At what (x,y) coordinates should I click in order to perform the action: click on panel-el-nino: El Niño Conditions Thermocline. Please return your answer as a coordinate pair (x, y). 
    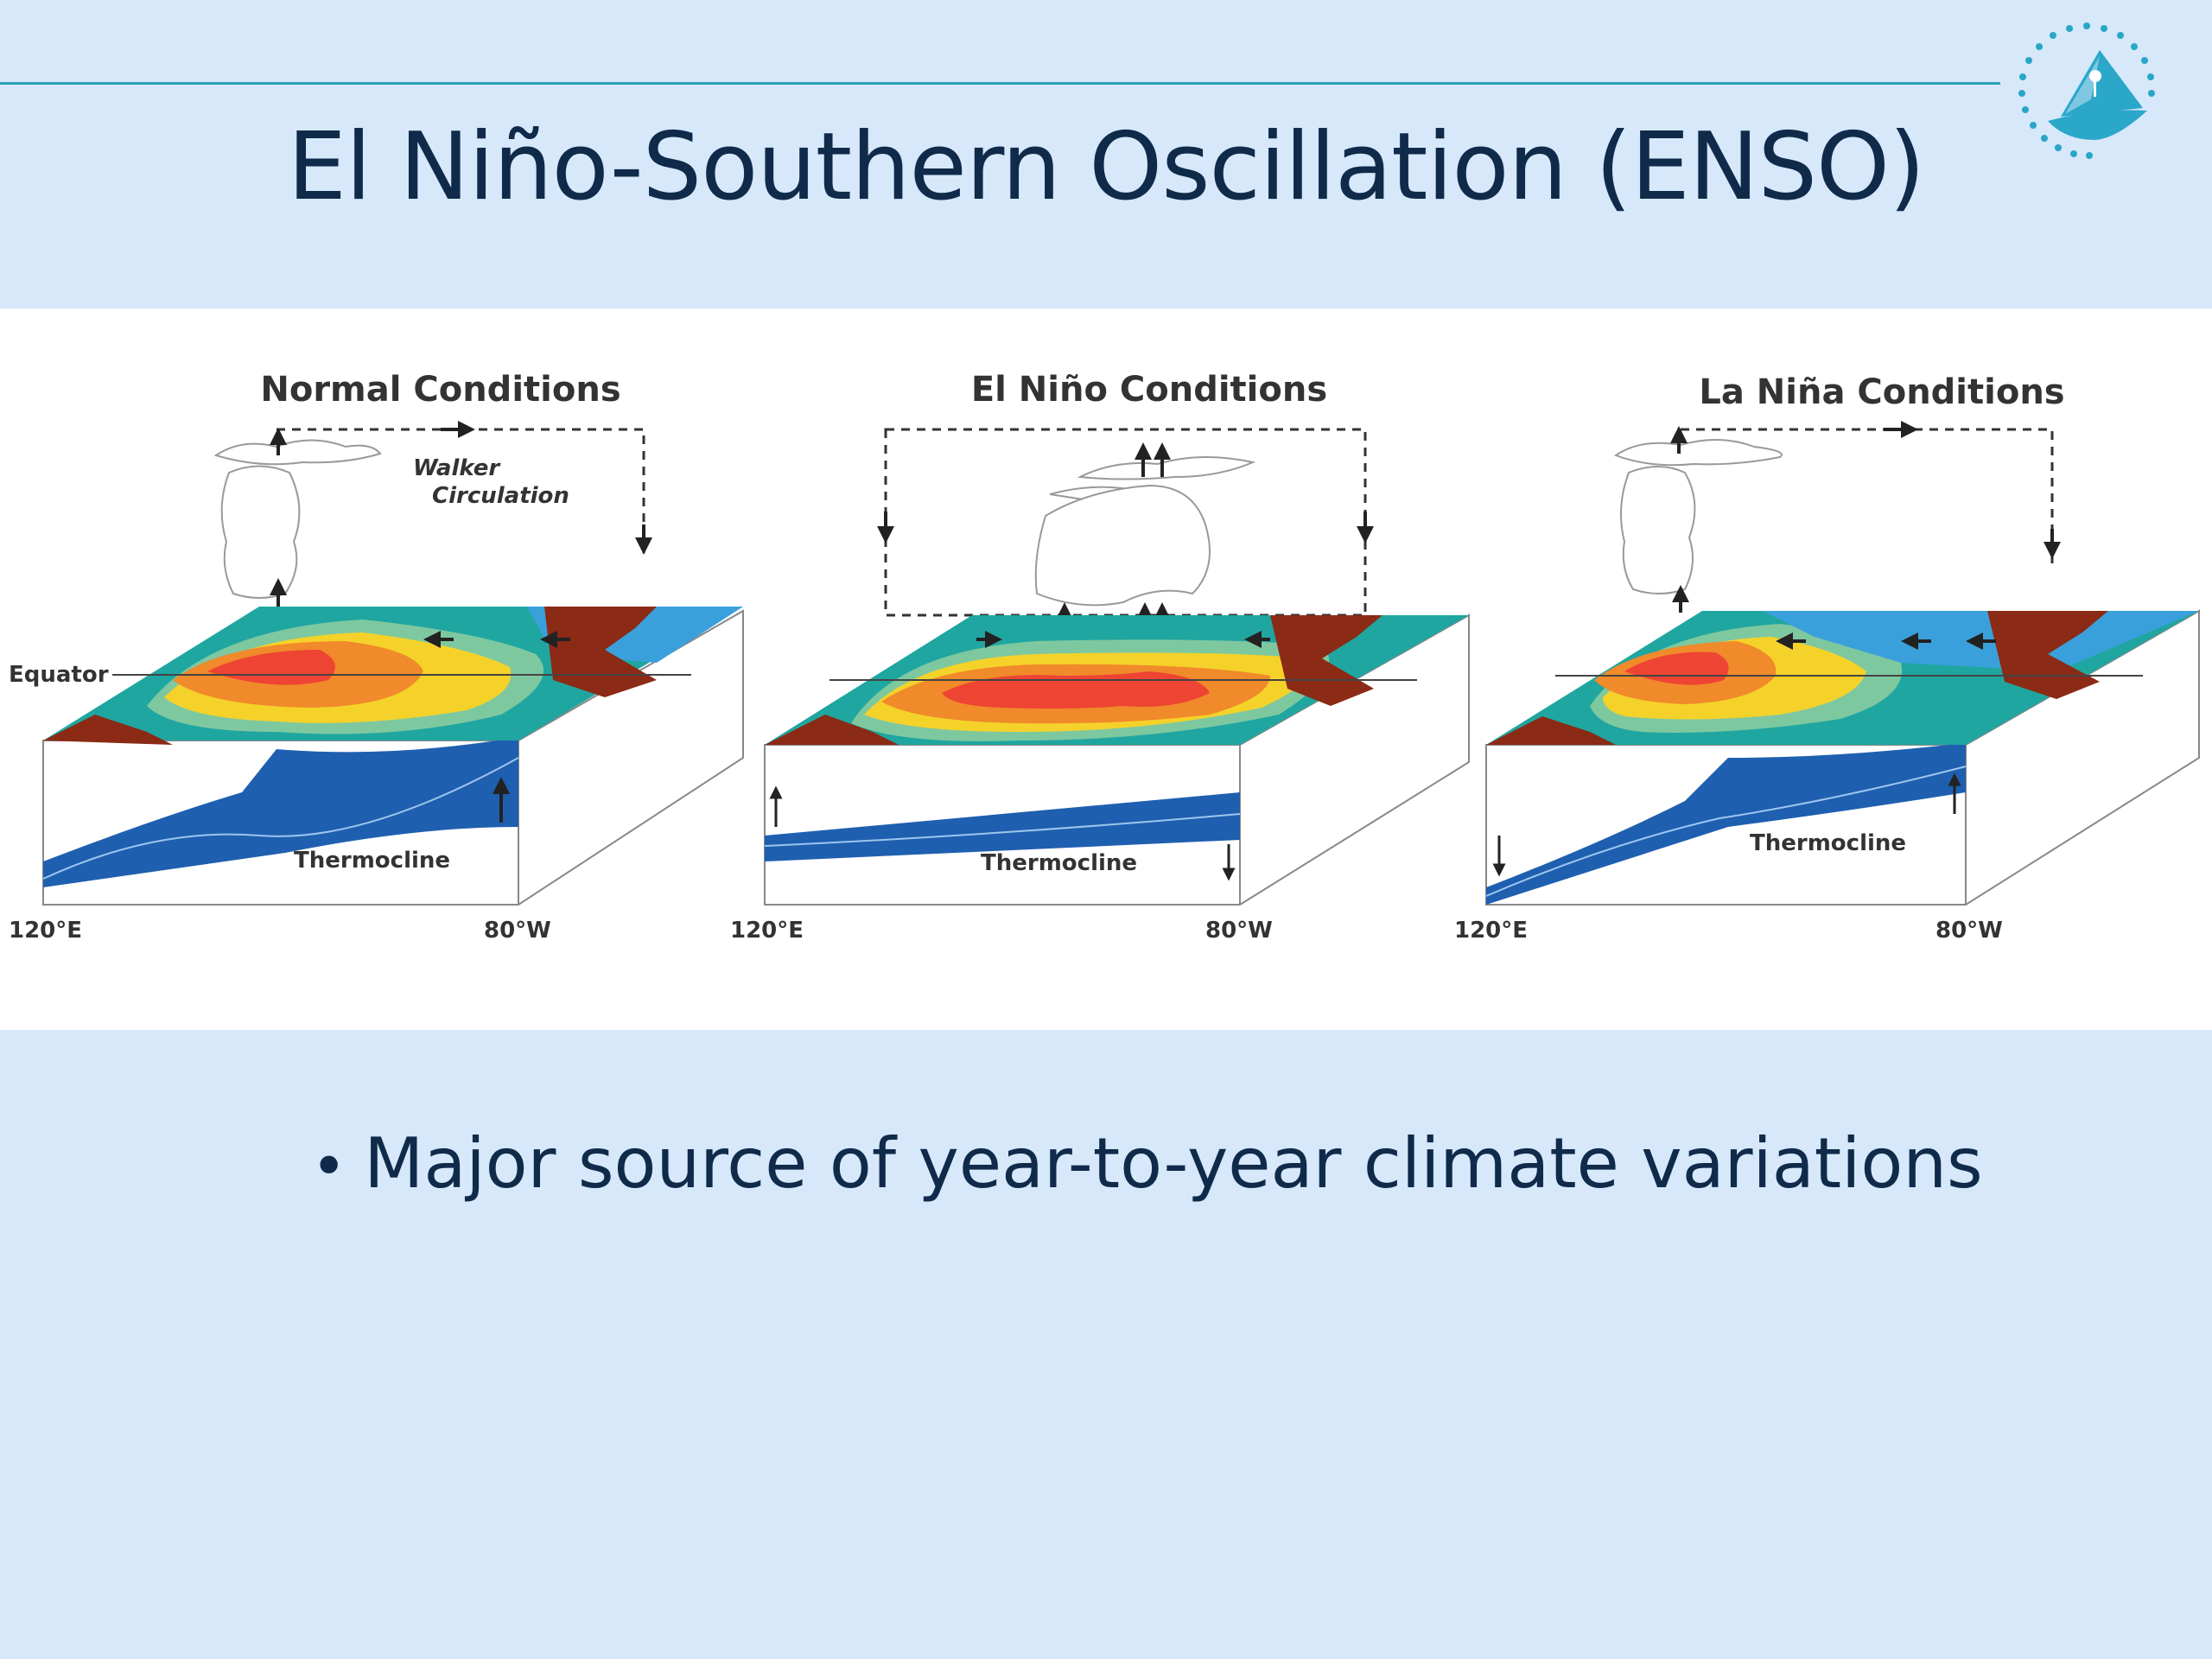
    Looking at the image, I should click on (1100, 657).